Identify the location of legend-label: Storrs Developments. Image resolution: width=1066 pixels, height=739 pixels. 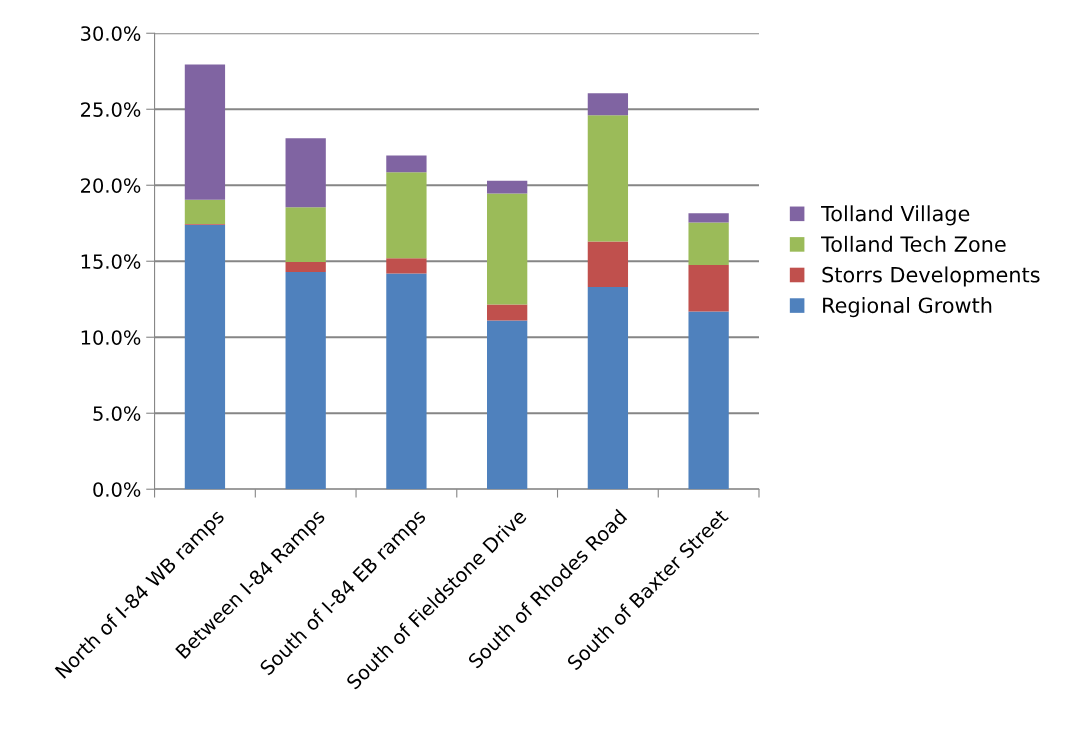
(931, 276).